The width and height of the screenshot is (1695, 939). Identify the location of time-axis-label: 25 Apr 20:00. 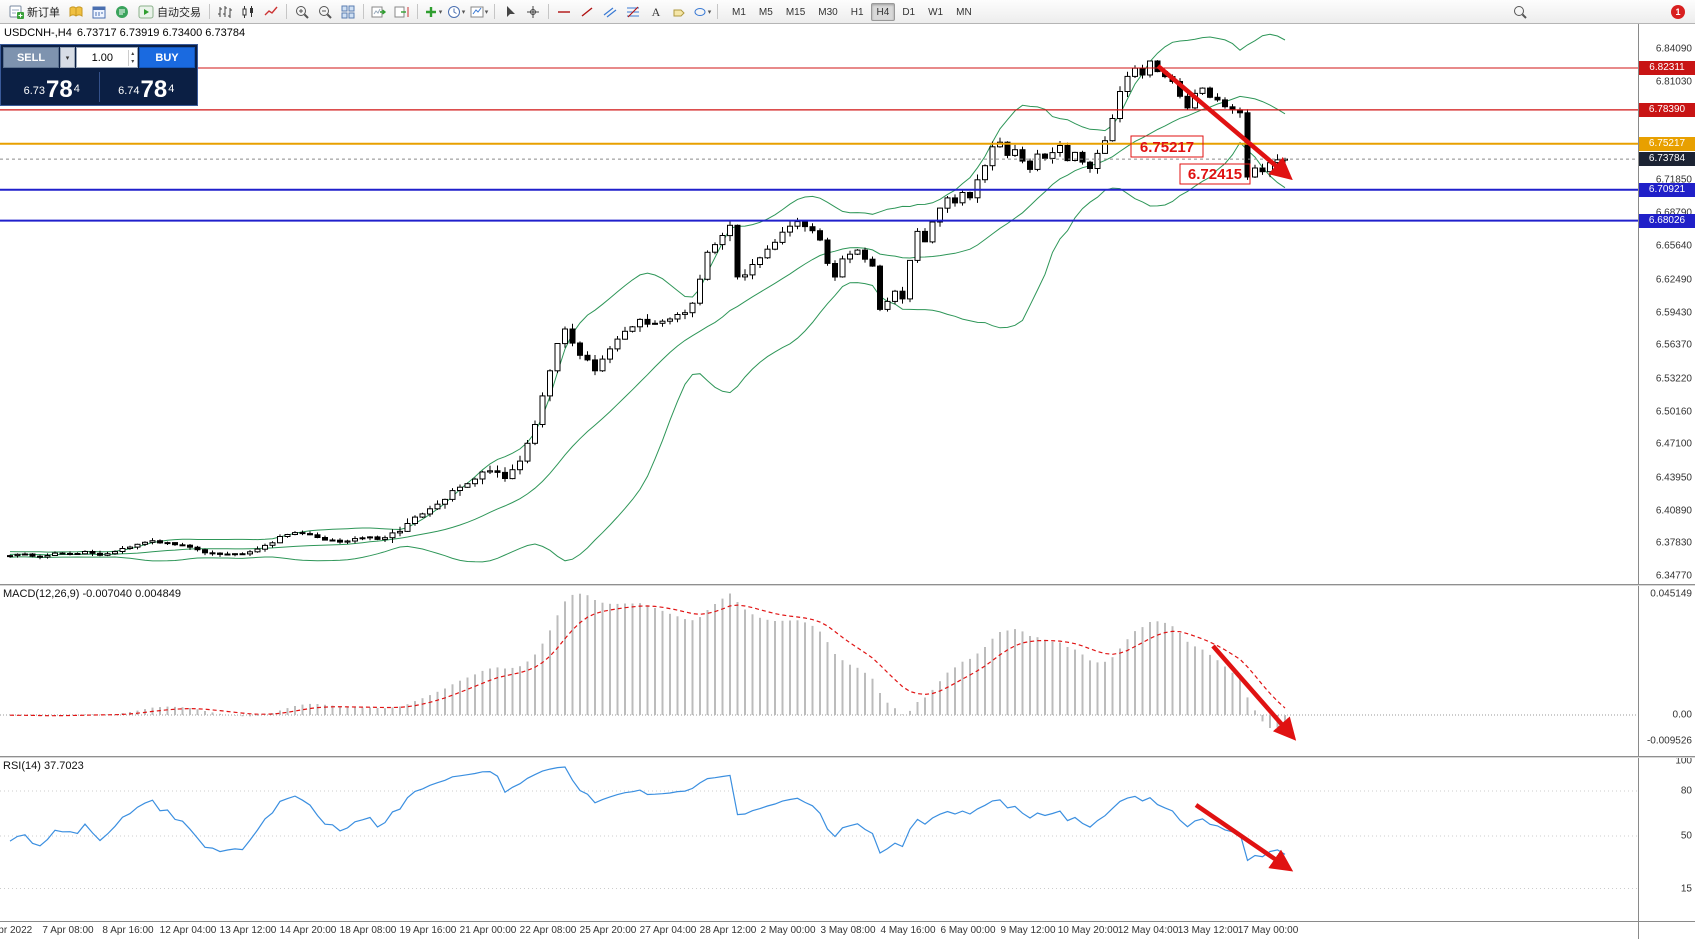
(608, 930).